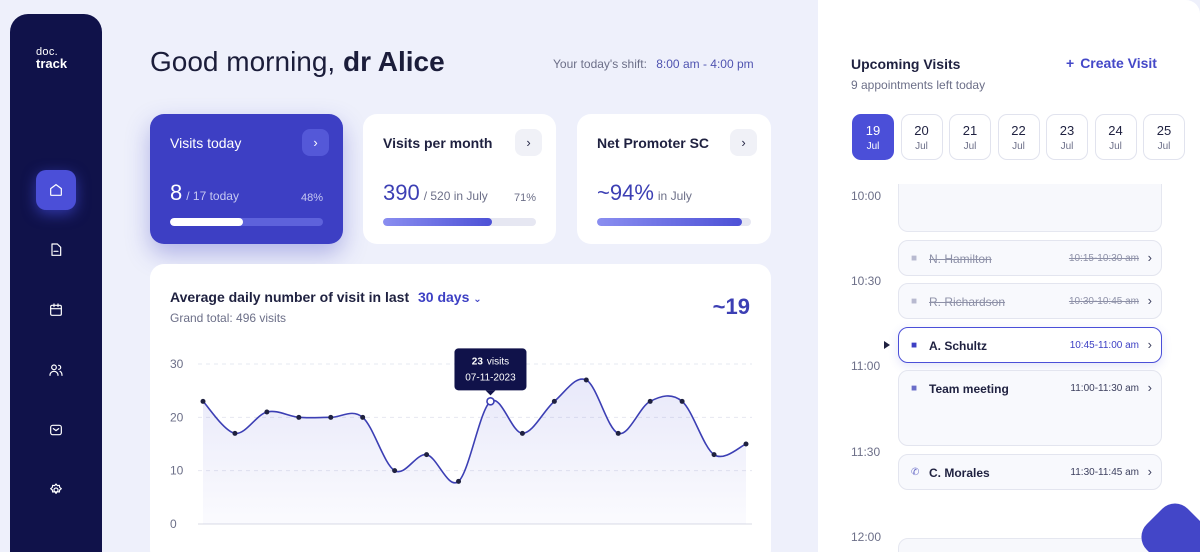  What do you see at coordinates (1164, 130) in the screenshot?
I see `date-day: 25` at bounding box center [1164, 130].